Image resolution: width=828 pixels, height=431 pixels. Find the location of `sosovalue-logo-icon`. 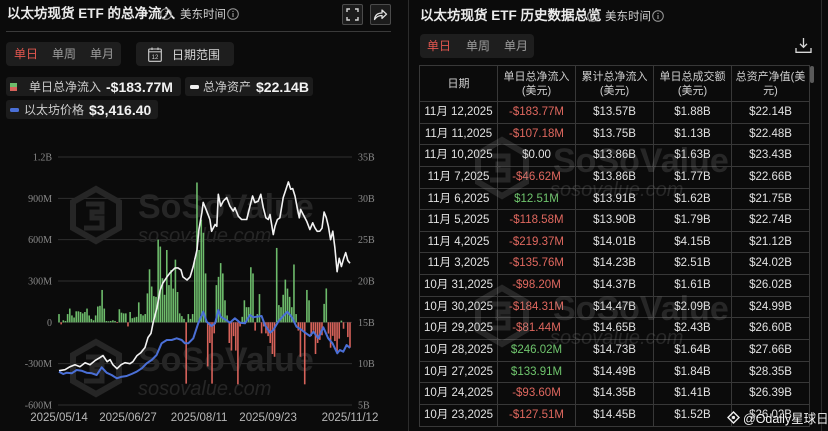

sosovalue-logo-icon is located at coordinates (96, 215).